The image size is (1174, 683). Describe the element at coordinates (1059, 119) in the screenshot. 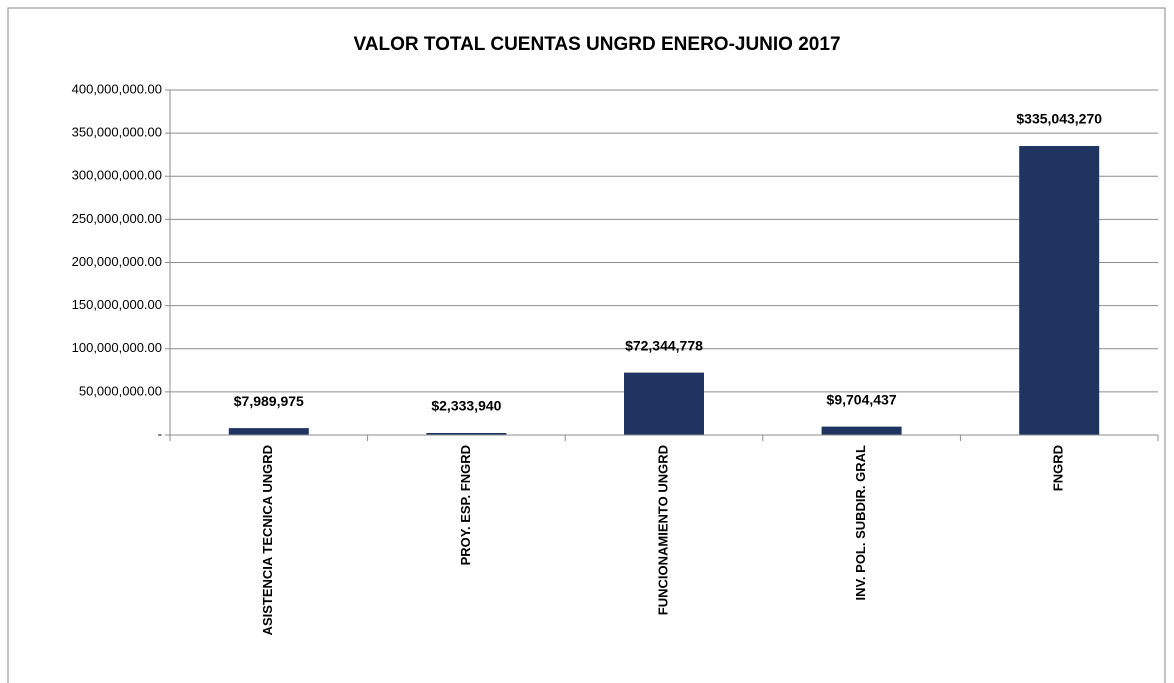

I see `value-label: $335,043,270` at that location.